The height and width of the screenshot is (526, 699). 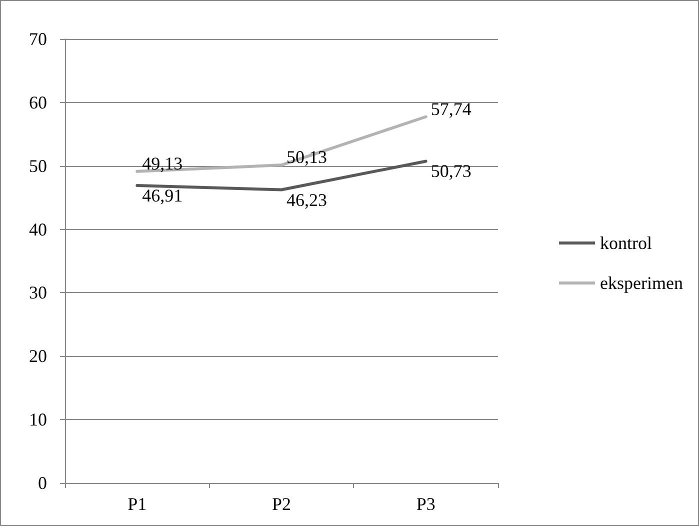 What do you see at coordinates (42, 483) in the screenshot?
I see `y-tick-label: 0` at bounding box center [42, 483].